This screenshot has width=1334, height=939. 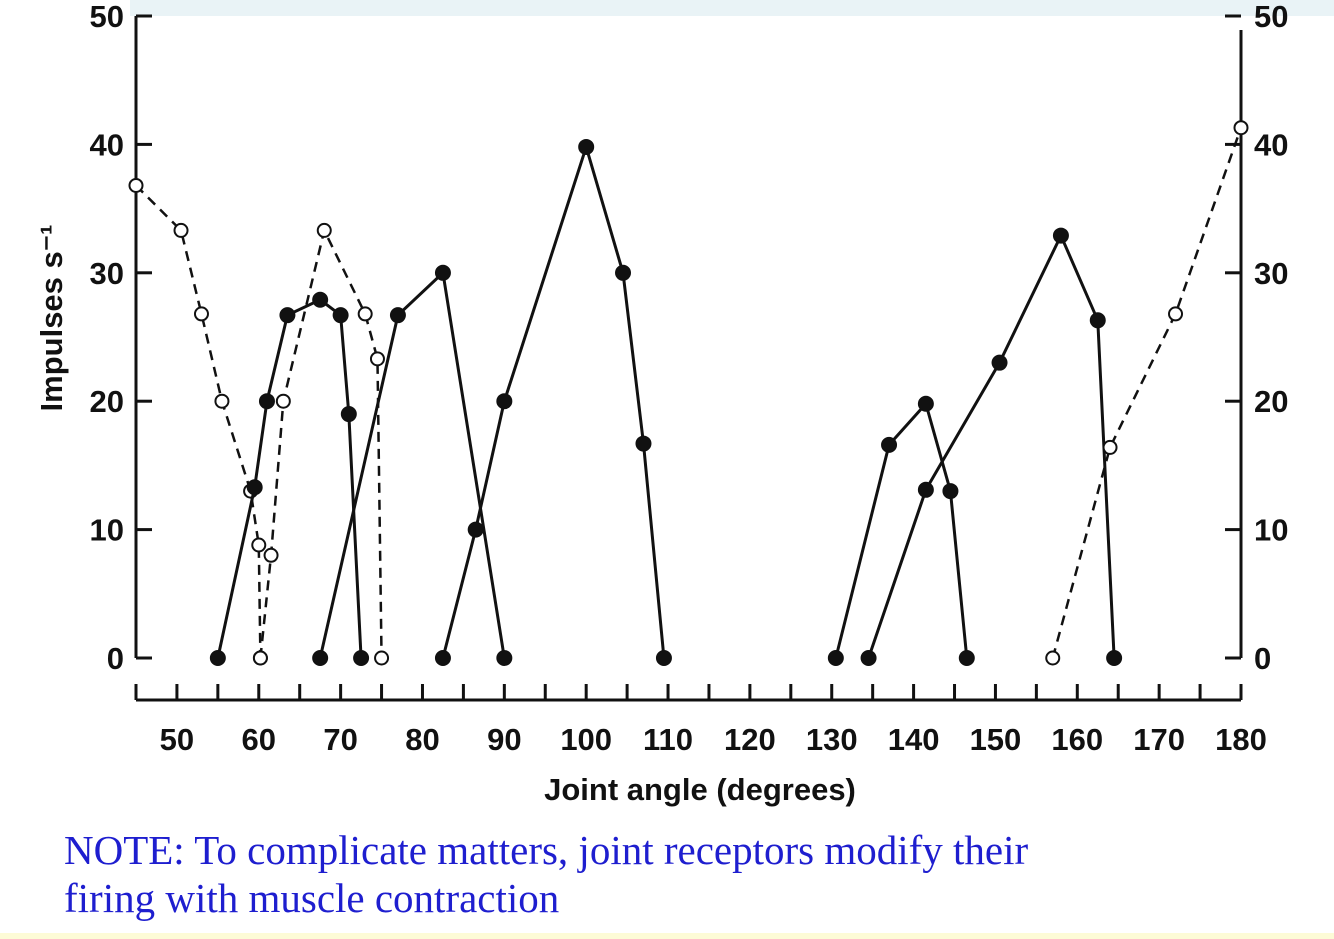 I want to click on series-1-line, so click(x=198, y=421).